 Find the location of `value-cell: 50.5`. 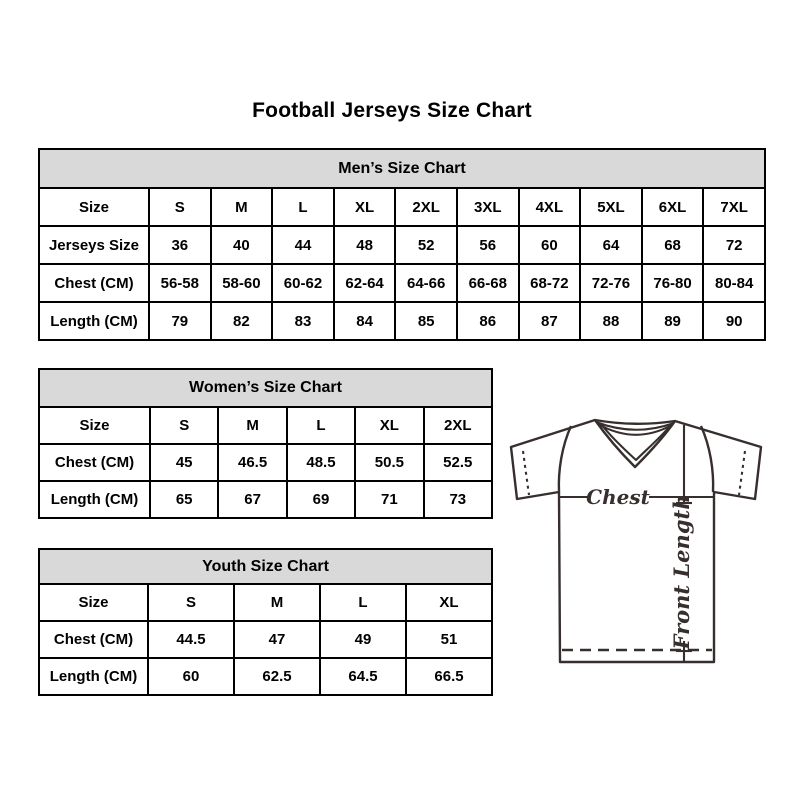

value-cell: 50.5 is located at coordinates (389, 462).